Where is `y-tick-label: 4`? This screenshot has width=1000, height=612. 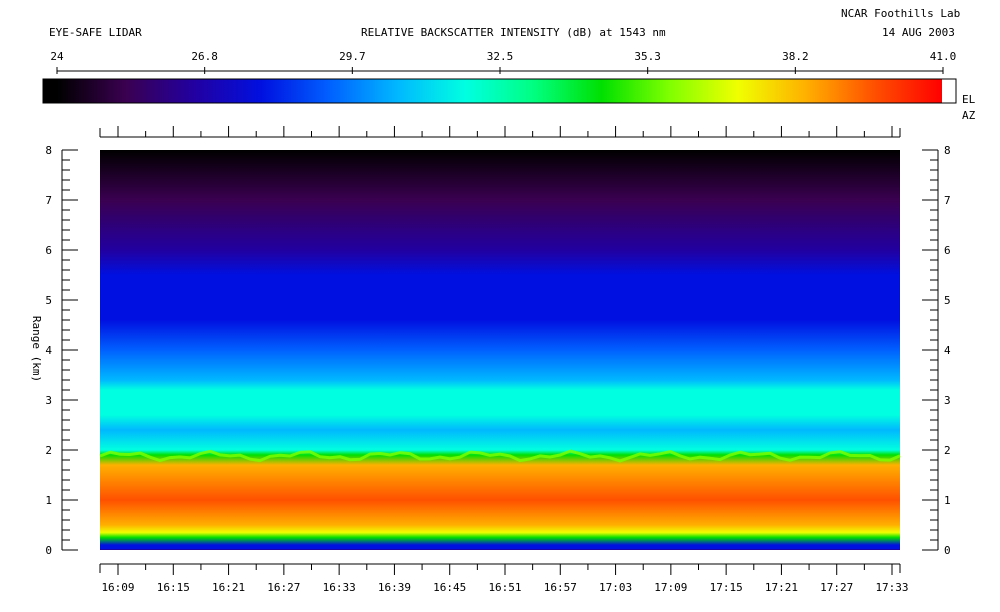
y-tick-label: 4 is located at coordinates (48, 350).